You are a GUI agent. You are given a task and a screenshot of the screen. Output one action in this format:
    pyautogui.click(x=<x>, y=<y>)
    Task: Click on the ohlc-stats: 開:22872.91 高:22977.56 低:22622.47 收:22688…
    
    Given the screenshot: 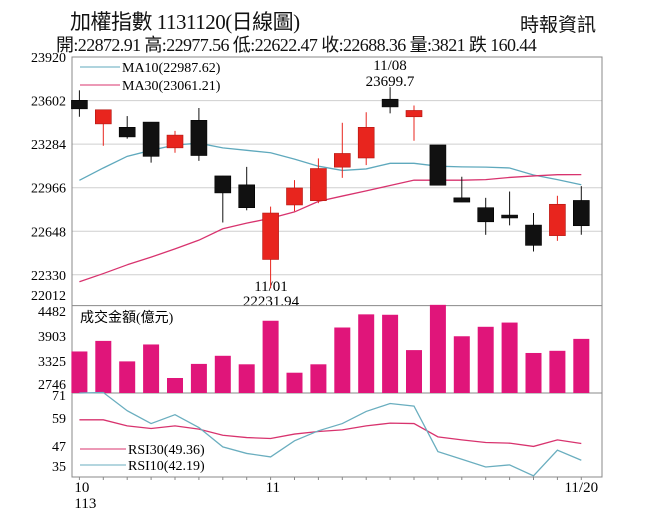 What is the action you would take?
    pyautogui.click(x=296, y=45)
    